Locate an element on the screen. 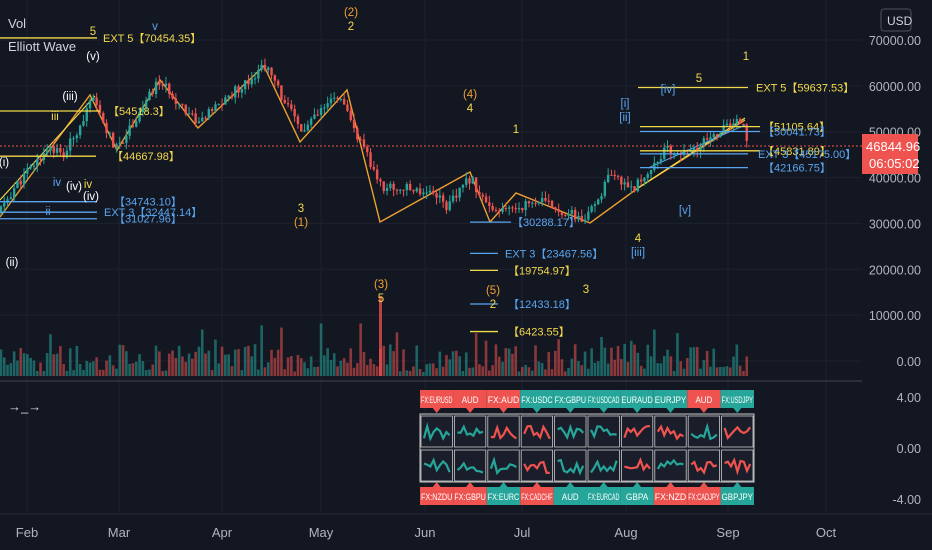 The image size is (932, 550). wave-label: (3) is located at coordinates (381, 285).